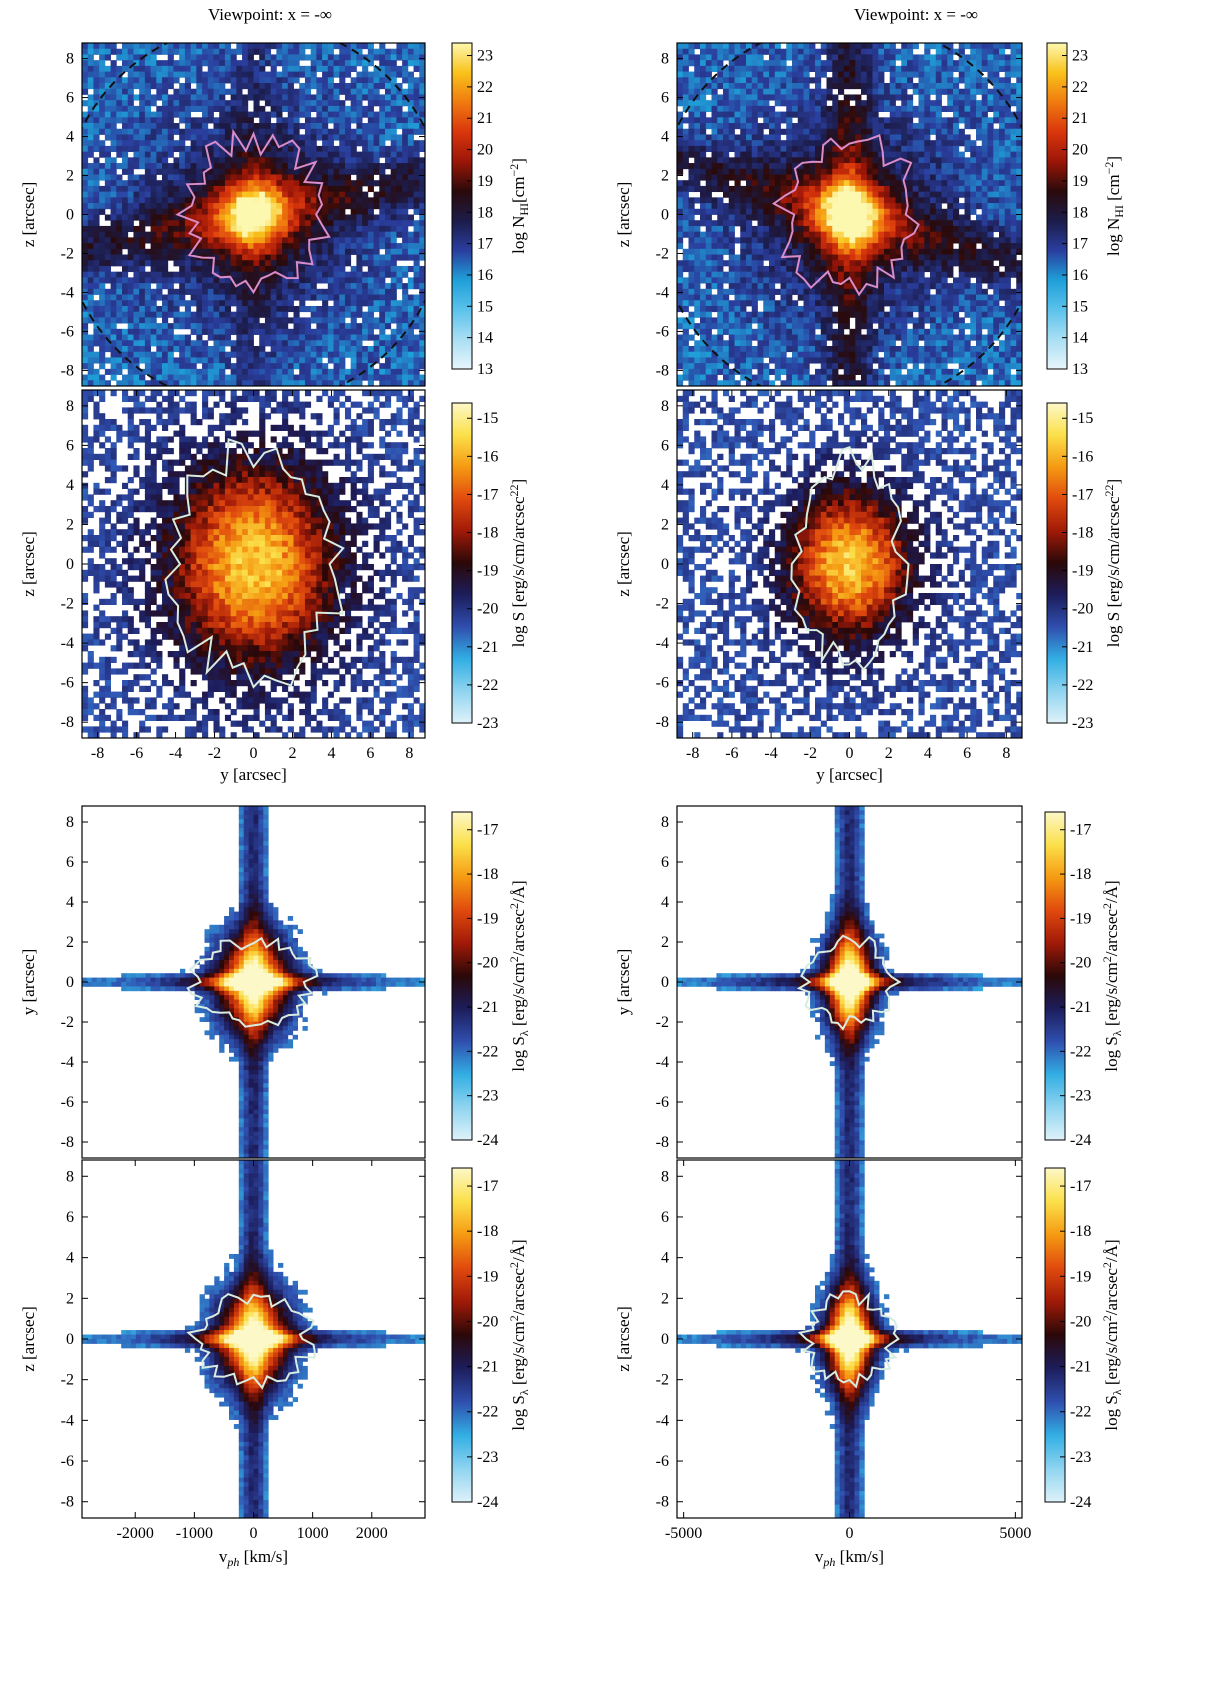  Describe the element at coordinates (845, 215) in the screenshot. I see `contour-b1` at that location.